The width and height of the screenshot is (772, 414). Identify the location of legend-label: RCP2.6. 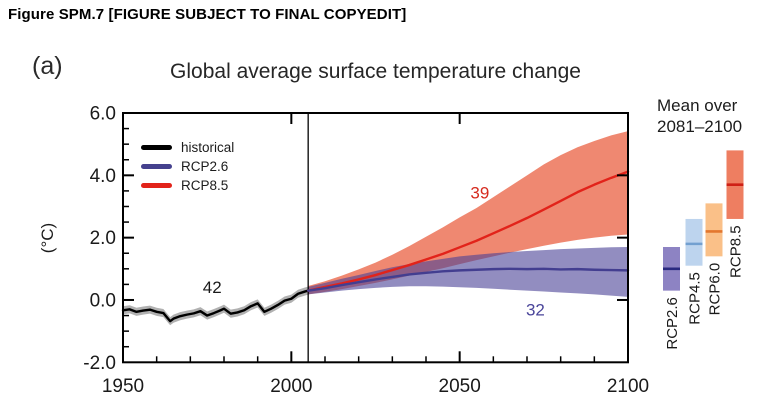
(205, 166).